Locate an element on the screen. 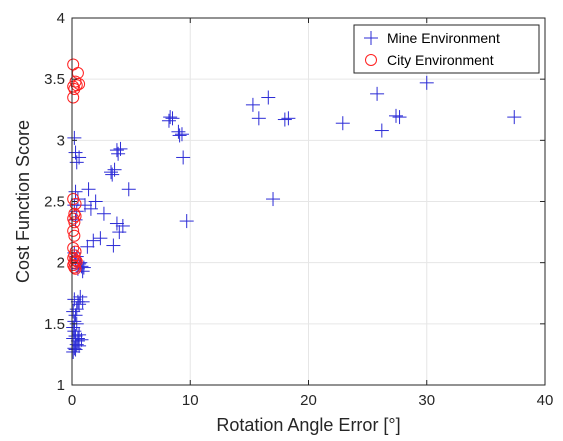 The width and height of the screenshot is (563, 441). legend-marker-mine is located at coordinates (371, 38).